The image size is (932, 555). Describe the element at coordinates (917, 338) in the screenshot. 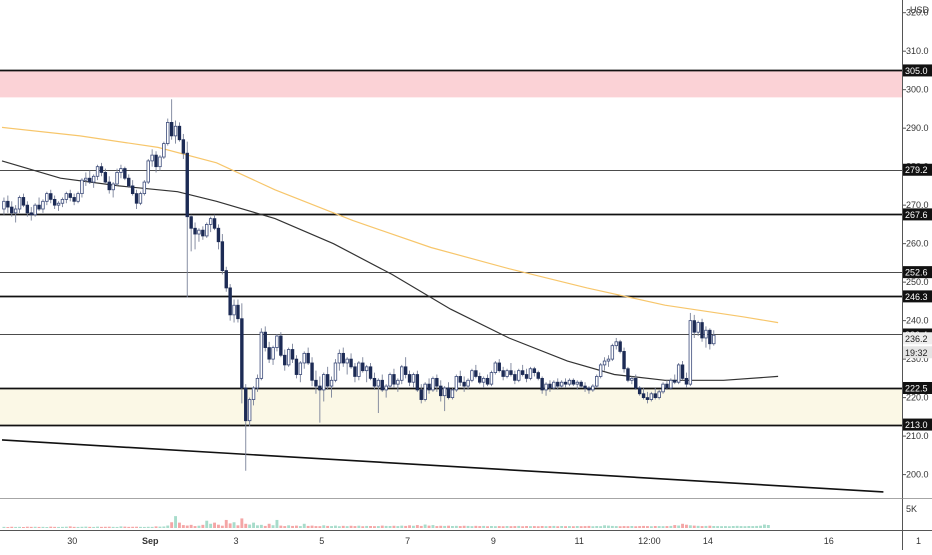

I see `last-price-badge-bg` at that location.